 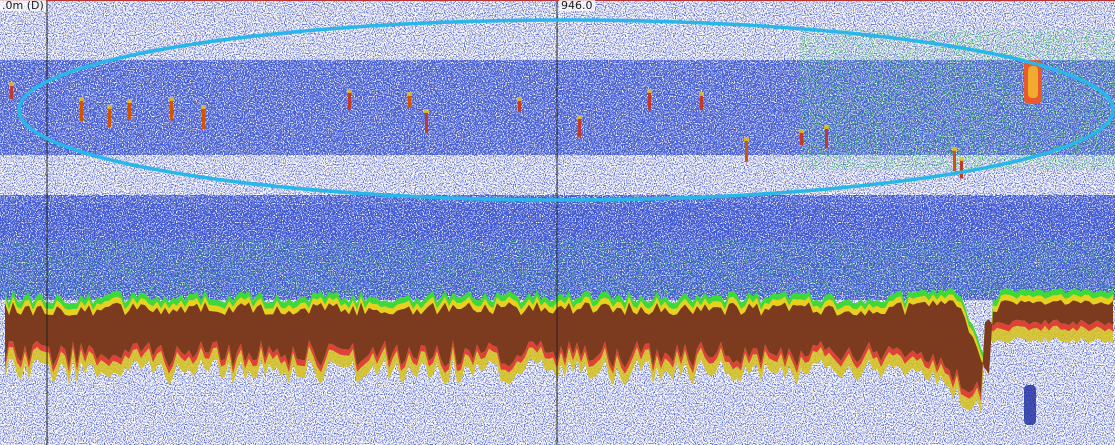 What do you see at coordinates (1030, 405) in the screenshot?
I see `fish-school-deep` at bounding box center [1030, 405].